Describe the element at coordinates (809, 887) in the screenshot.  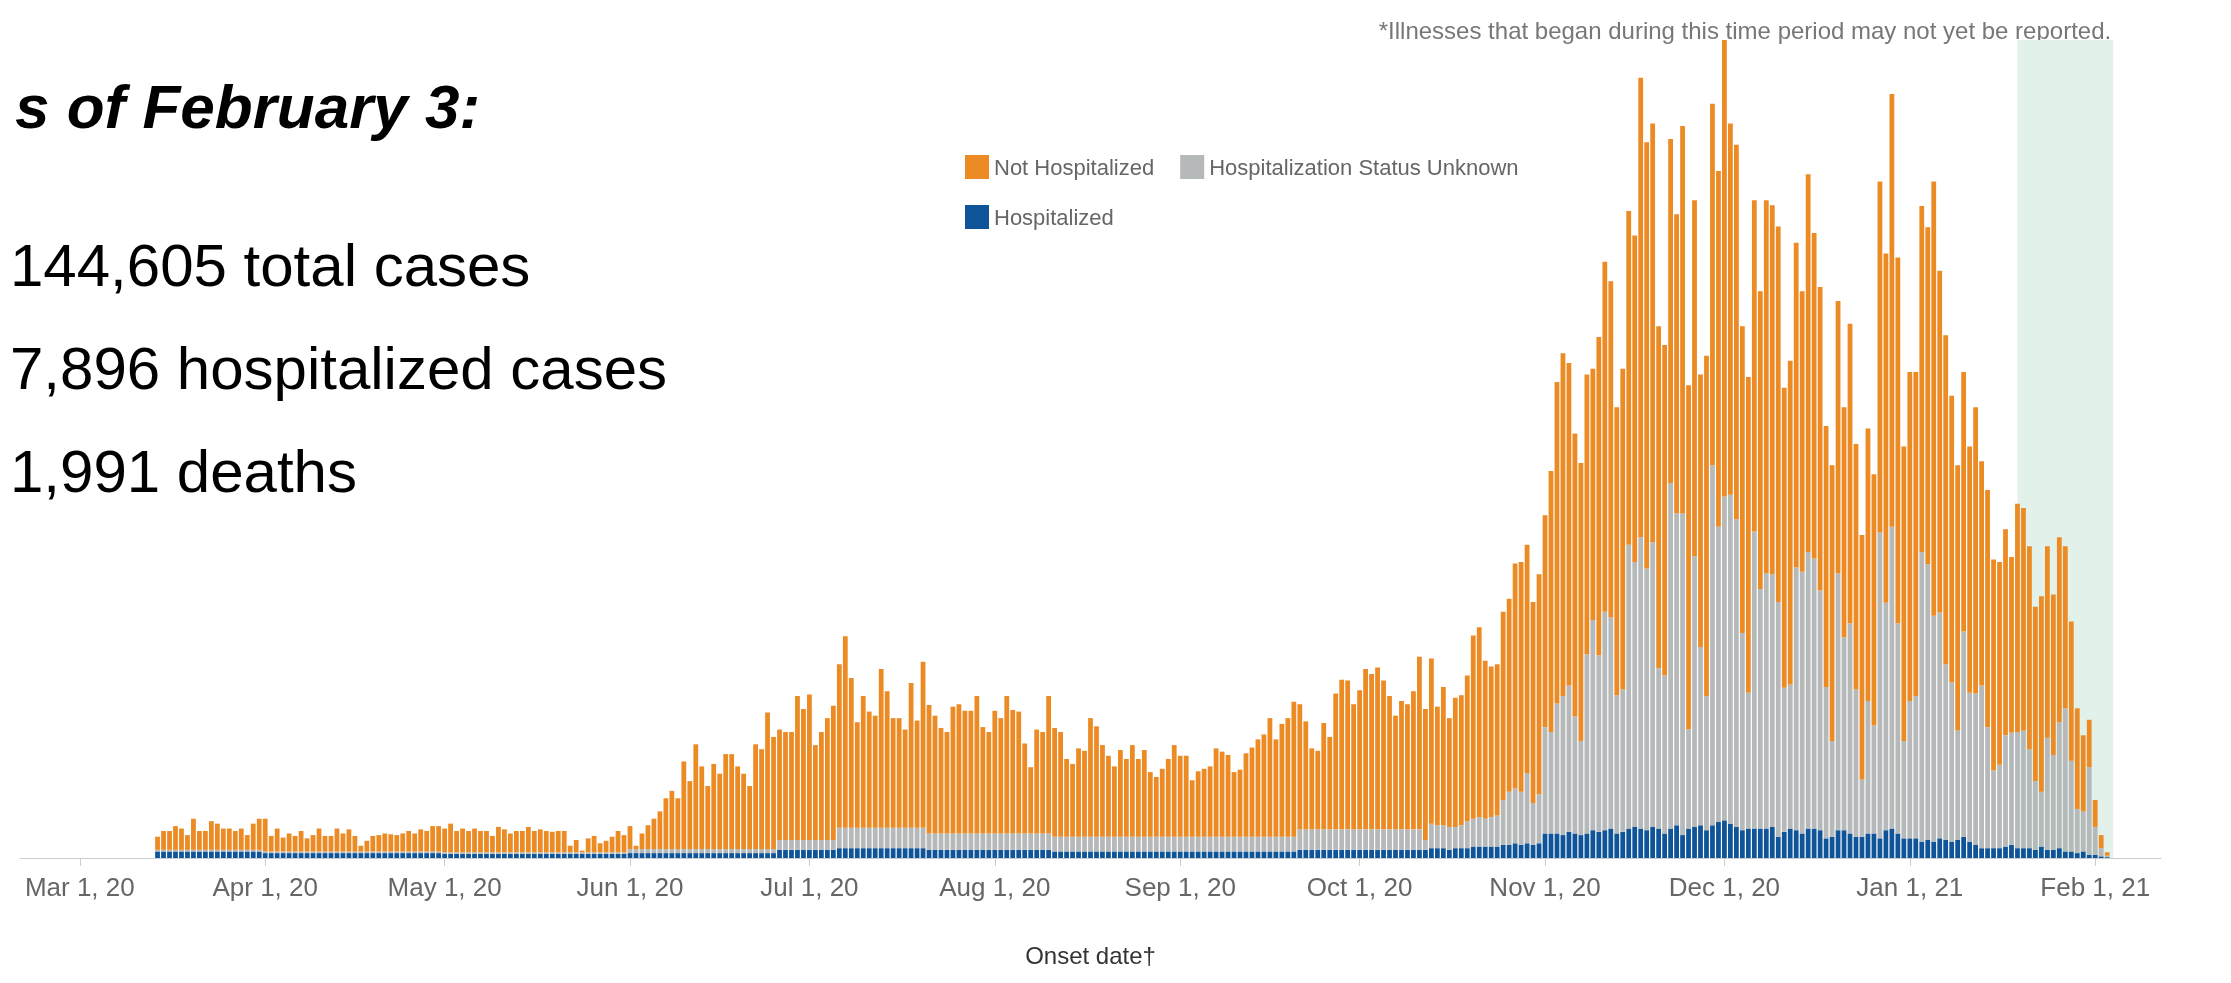
I see `x-tick-label: Jul 1, 20` at that location.